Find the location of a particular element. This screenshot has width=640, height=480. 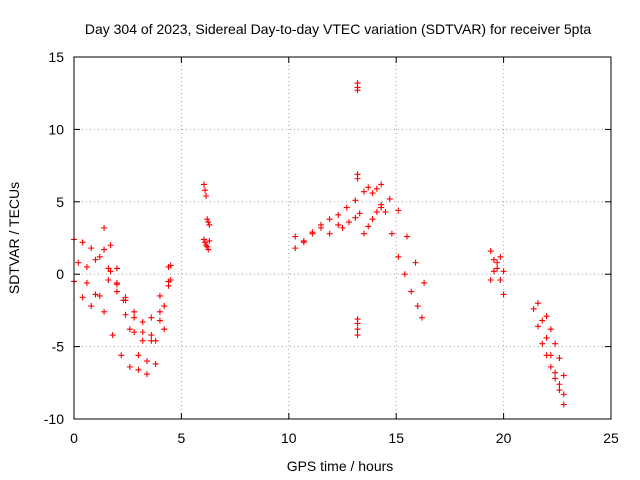

x-tick-label: 0 is located at coordinates (74, 438).